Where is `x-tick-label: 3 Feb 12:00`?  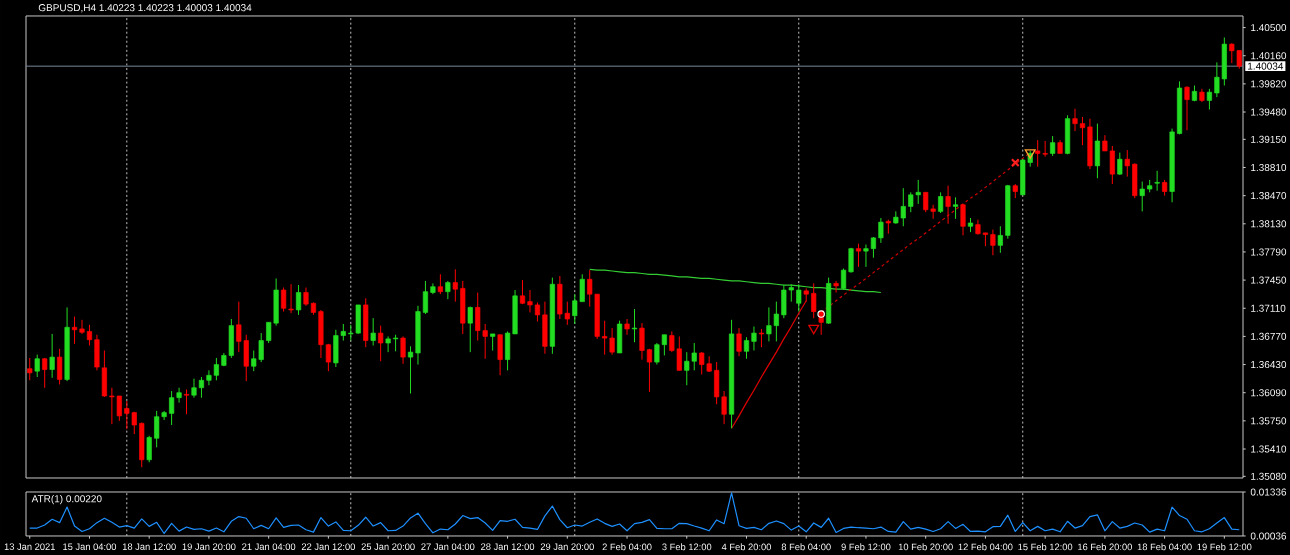
x-tick-label: 3 Feb 12:00 is located at coordinates (687, 547).